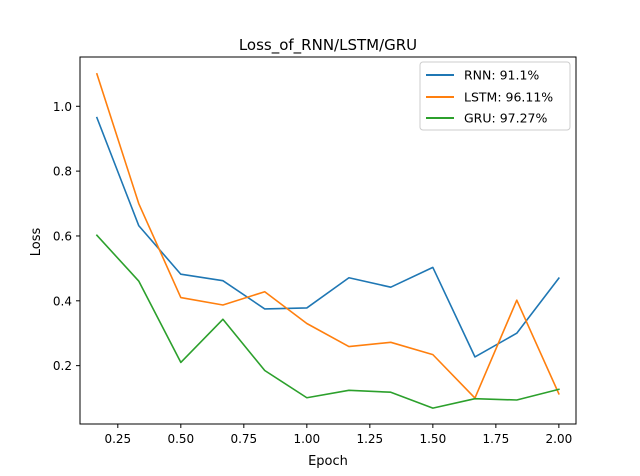  I want to click on x-tick-label: 0.25, so click(117, 439).